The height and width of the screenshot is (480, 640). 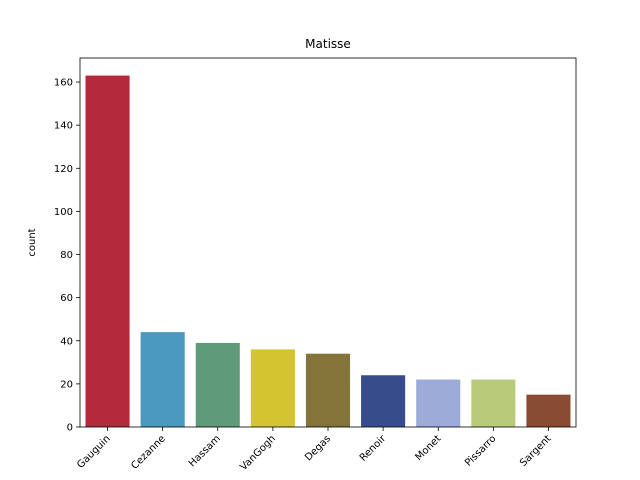 What do you see at coordinates (107, 251) in the screenshot?
I see `bar-gauguin` at bounding box center [107, 251].